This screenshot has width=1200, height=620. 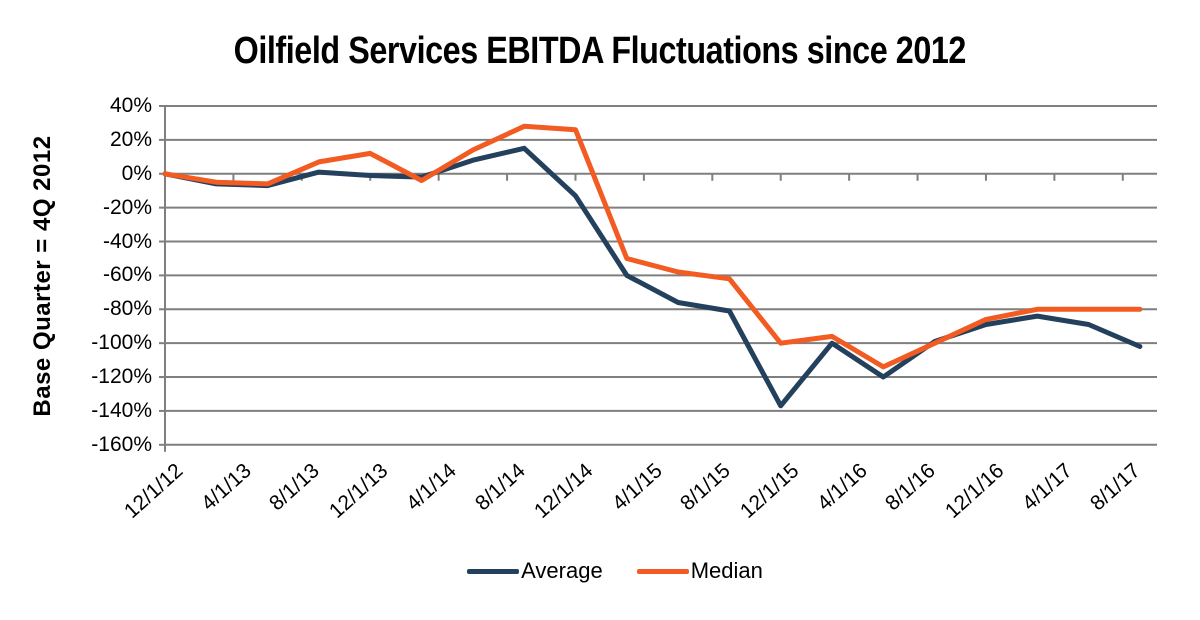 What do you see at coordinates (130, 139) in the screenshot?
I see `y-tick-label: 20%` at bounding box center [130, 139].